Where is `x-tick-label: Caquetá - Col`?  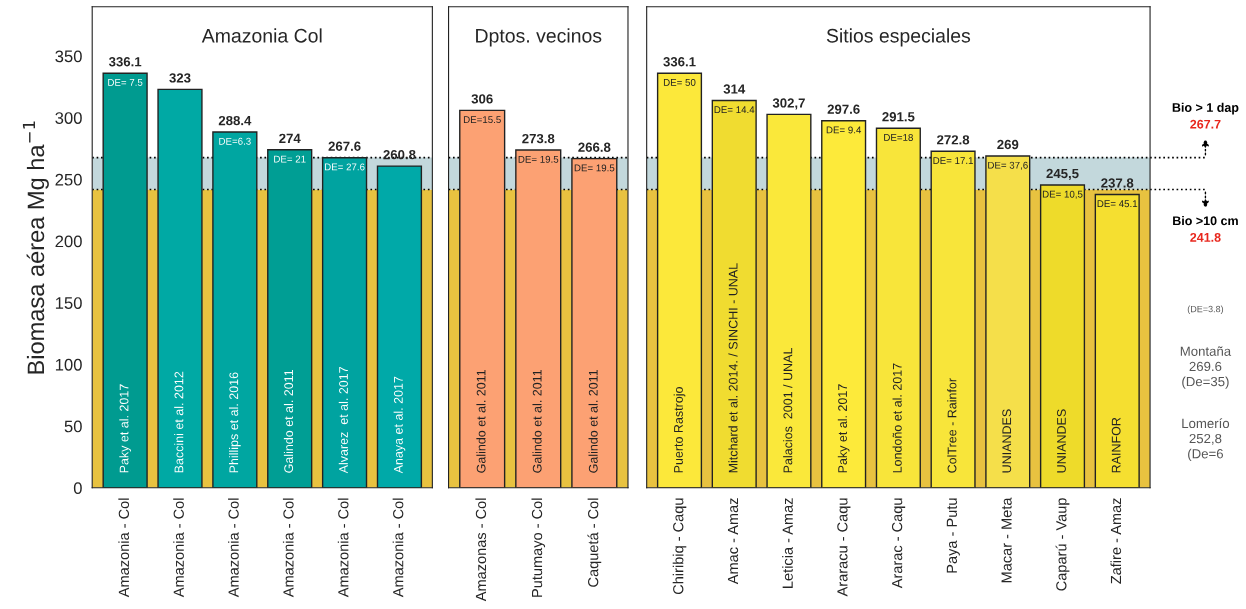 x-tick-label: Caquetá - Col is located at coordinates (594, 542).